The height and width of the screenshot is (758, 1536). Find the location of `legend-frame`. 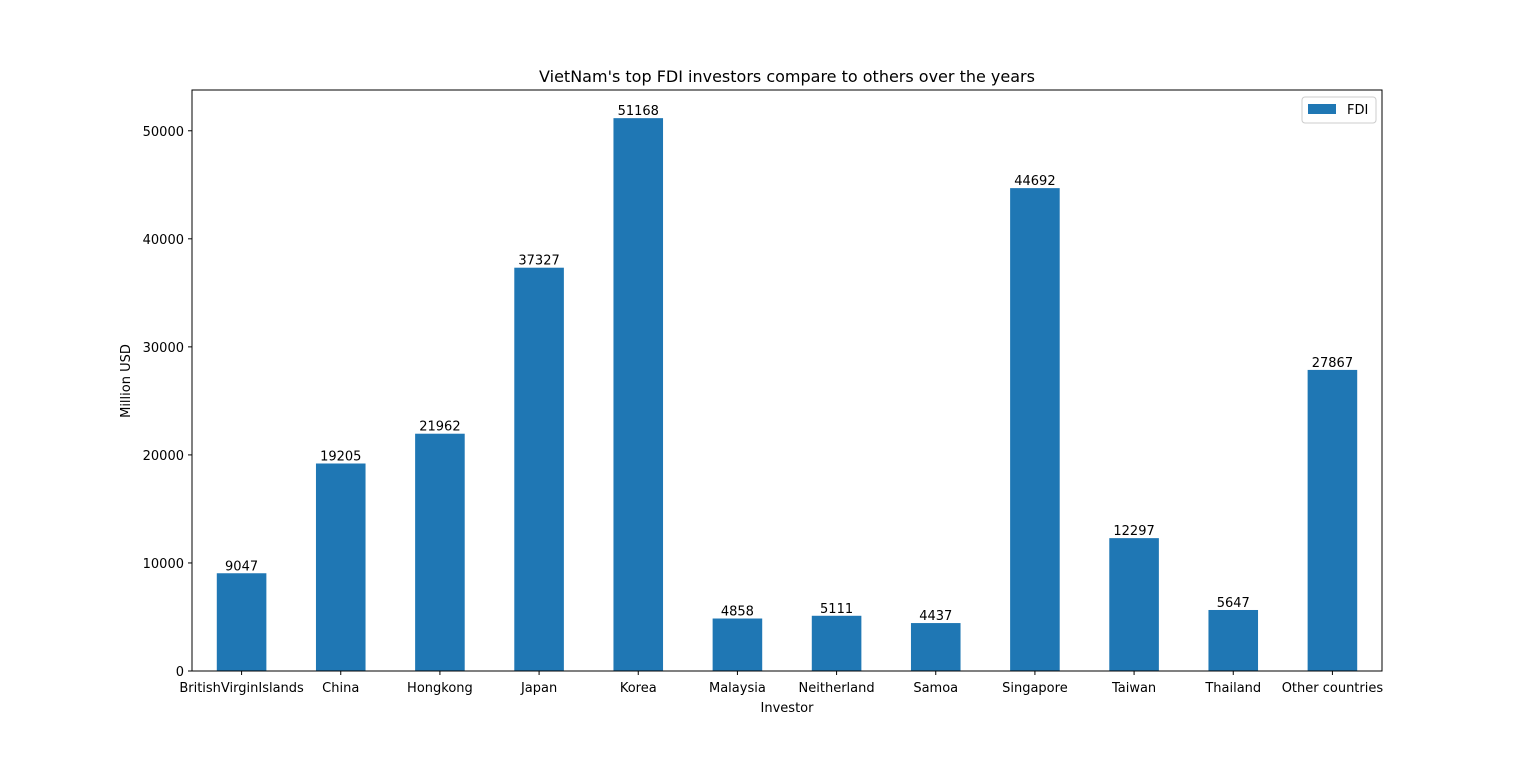

legend-frame is located at coordinates (1339, 110).